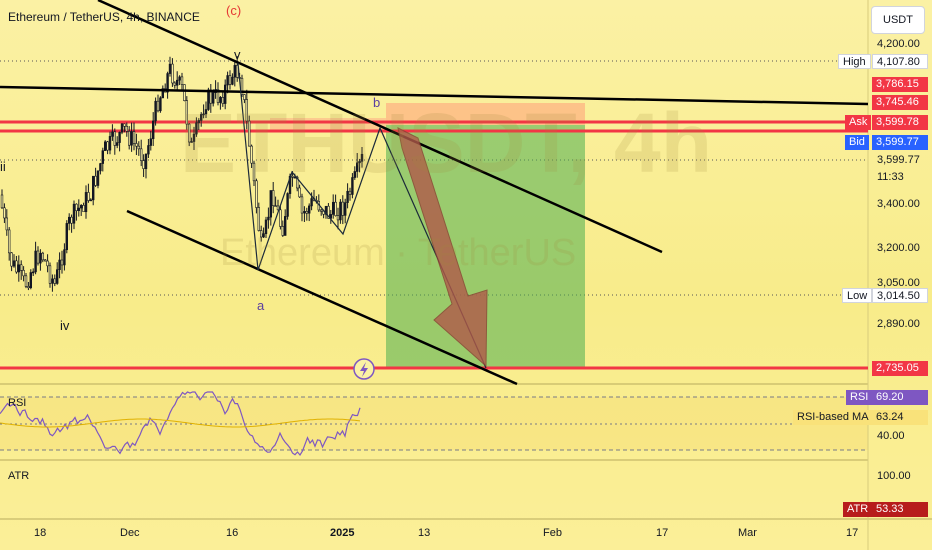 Image resolution: width=932 pixels, height=550 pixels. Describe the element at coordinates (65, 325) in the screenshot. I see `wave-label-iv: iv` at that location.